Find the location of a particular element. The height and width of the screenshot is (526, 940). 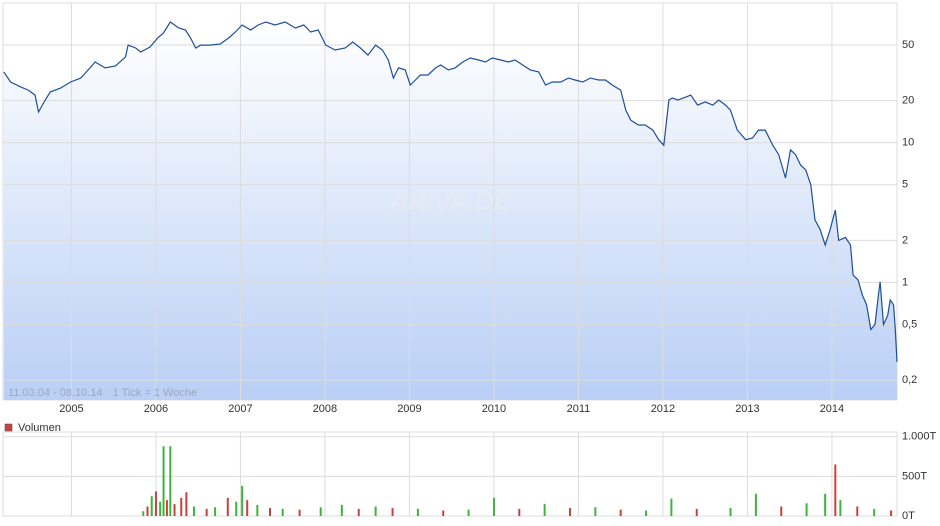

y-tick-label: 1 is located at coordinates (905, 282).